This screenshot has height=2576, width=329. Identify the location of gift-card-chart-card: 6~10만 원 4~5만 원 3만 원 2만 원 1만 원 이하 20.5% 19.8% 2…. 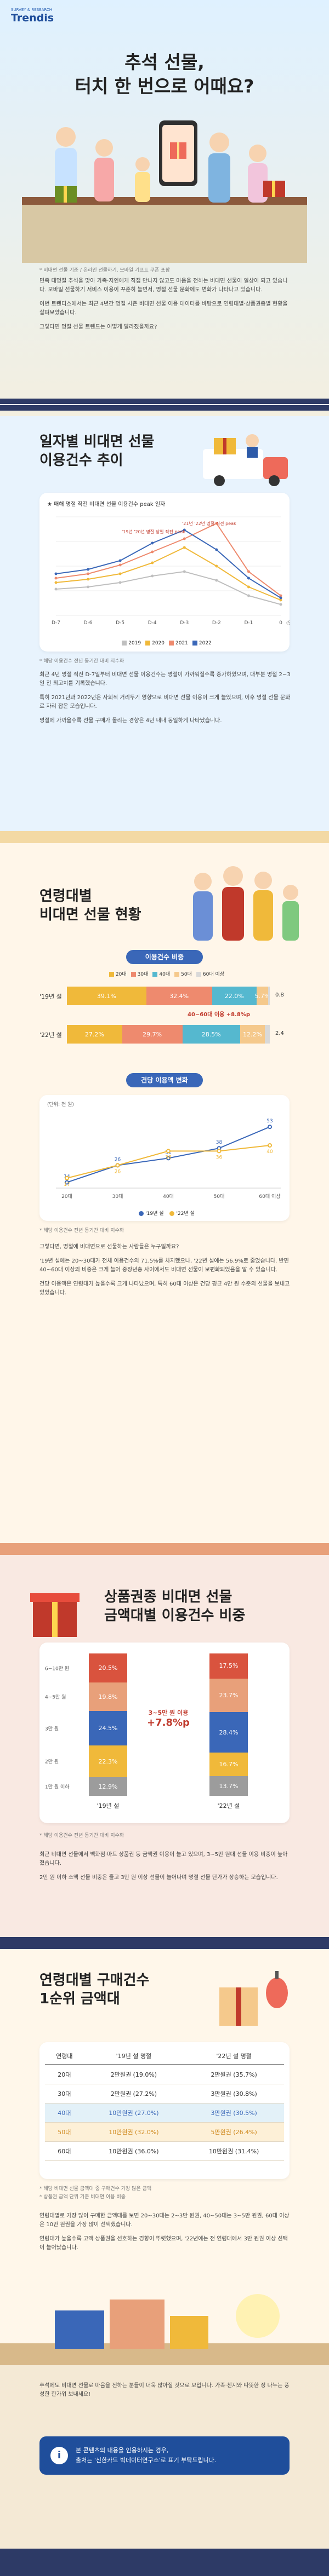
(164, 1733).